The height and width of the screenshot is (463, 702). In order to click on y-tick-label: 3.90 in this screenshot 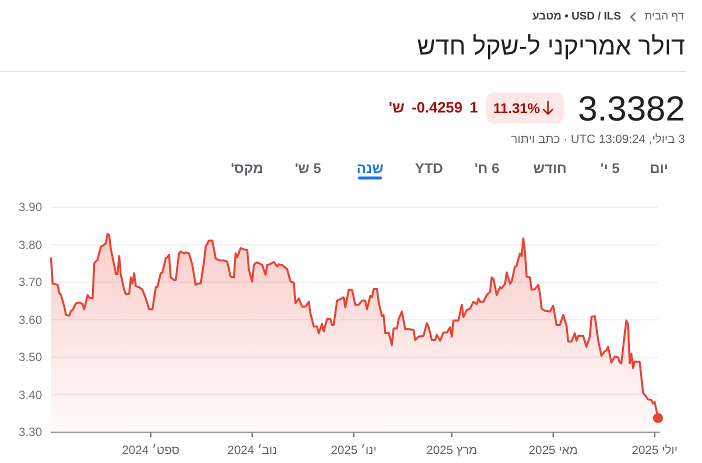, I will do `click(30, 207)`.